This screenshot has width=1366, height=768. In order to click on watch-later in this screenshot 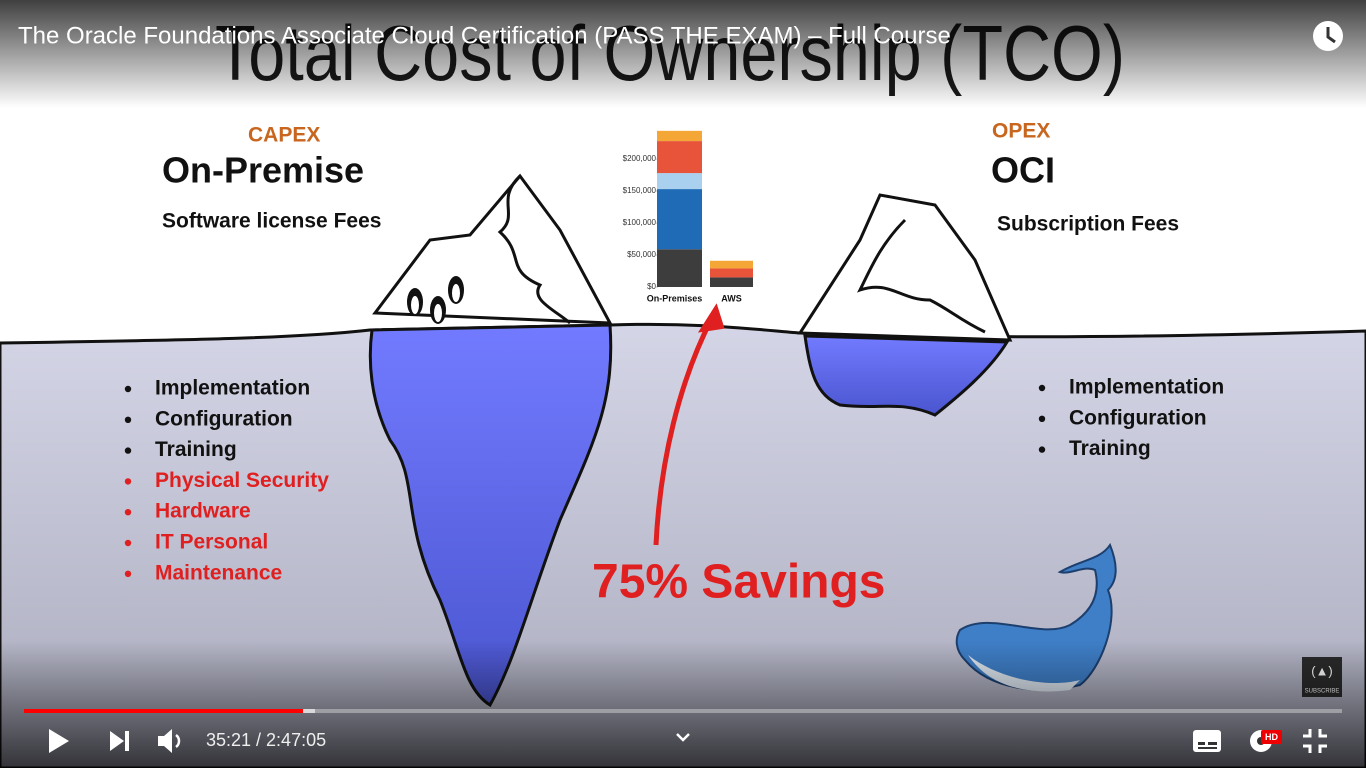, I will do `click(1328, 36)`.